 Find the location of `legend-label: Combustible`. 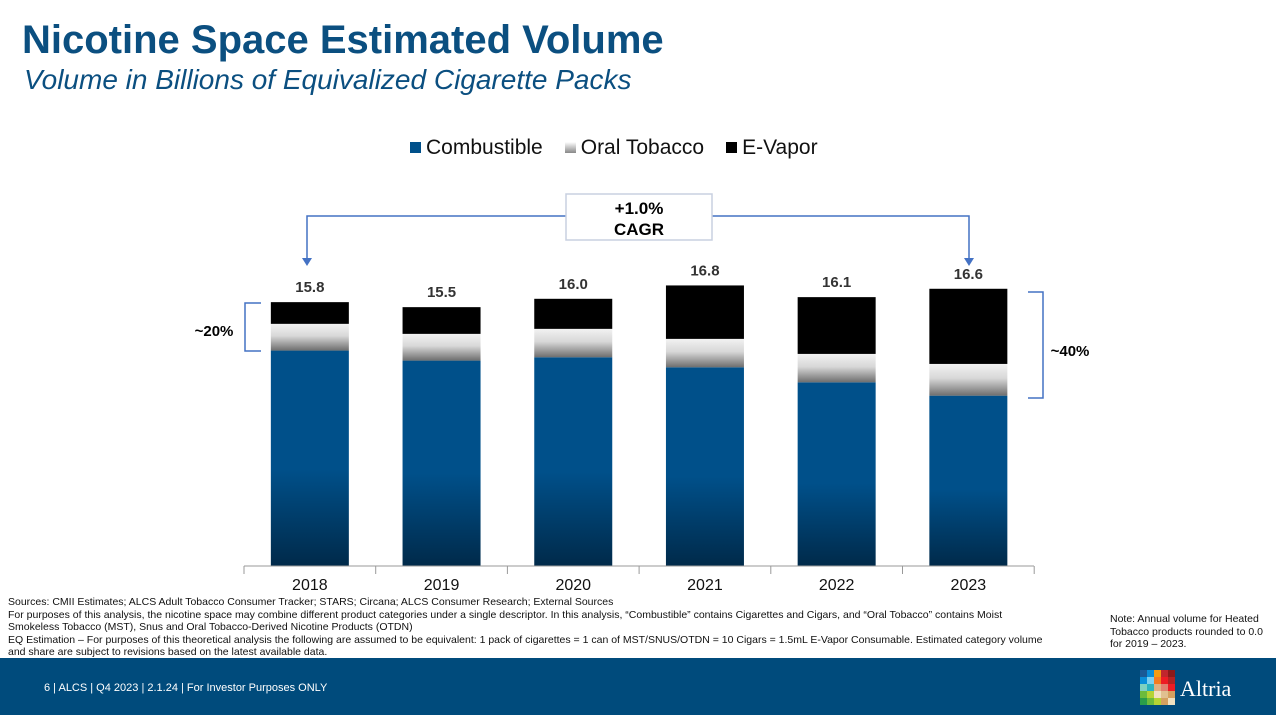

legend-label: Combustible is located at coordinates (484, 147).